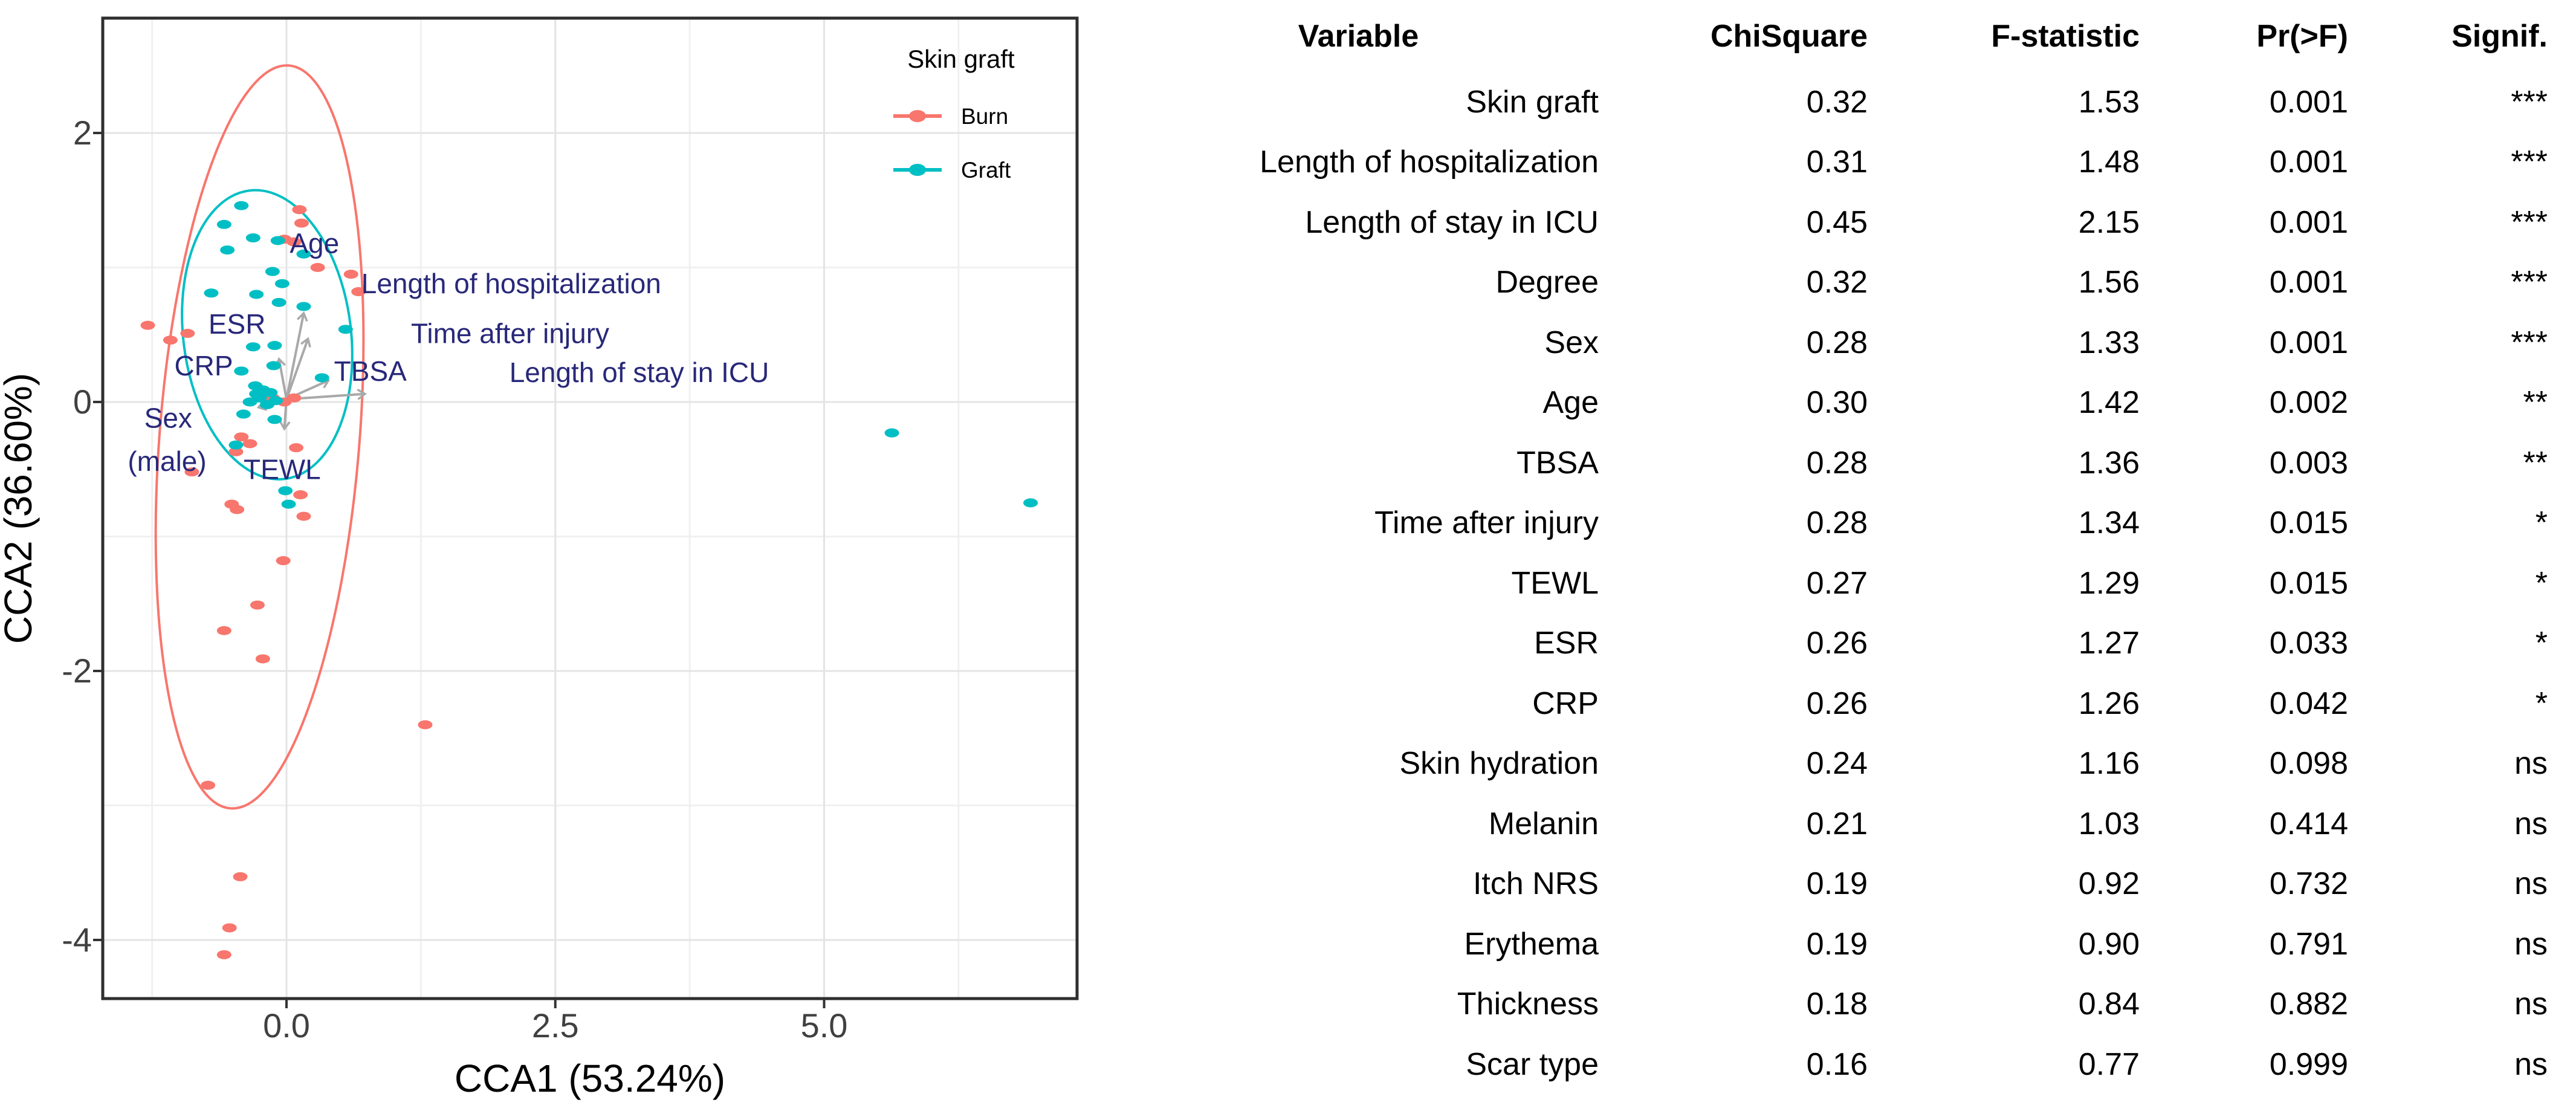 The image size is (2576, 1108). I want to click on table-cell-value: 0.92, so click(2109, 884).